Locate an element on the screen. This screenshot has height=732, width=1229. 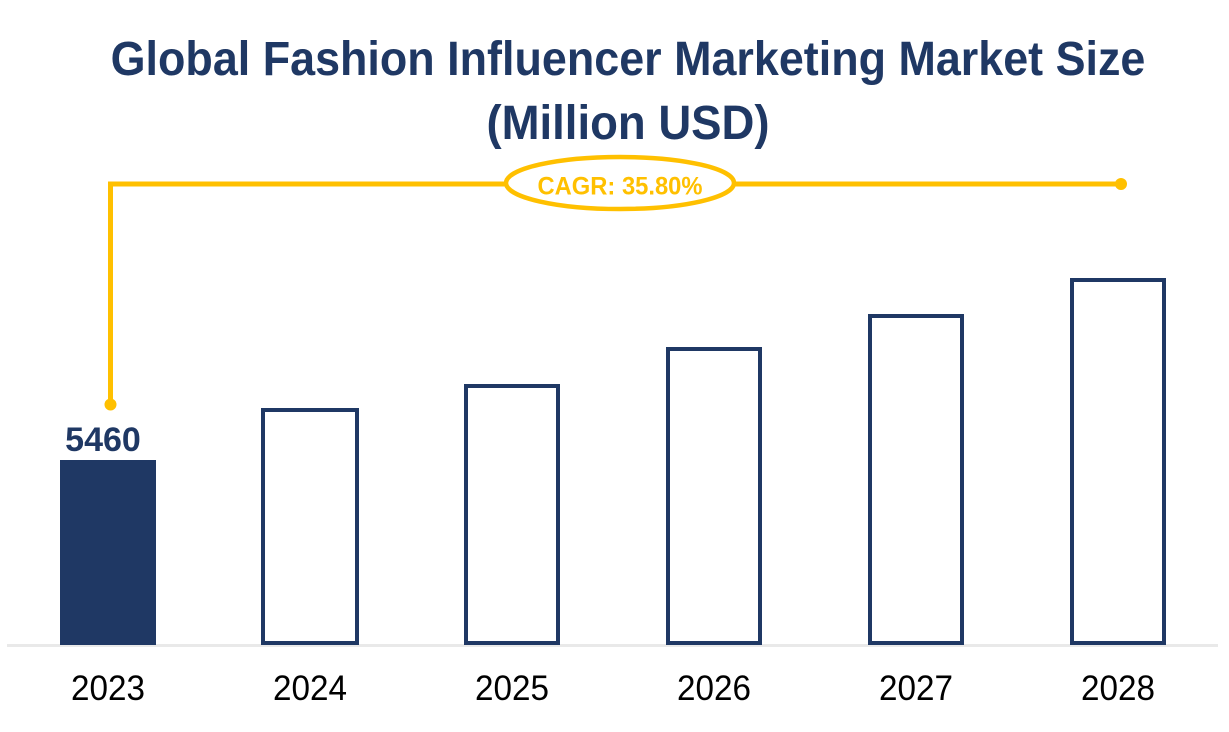
svg-text: CAGR: 35.80% is located at coordinates (620, 187).